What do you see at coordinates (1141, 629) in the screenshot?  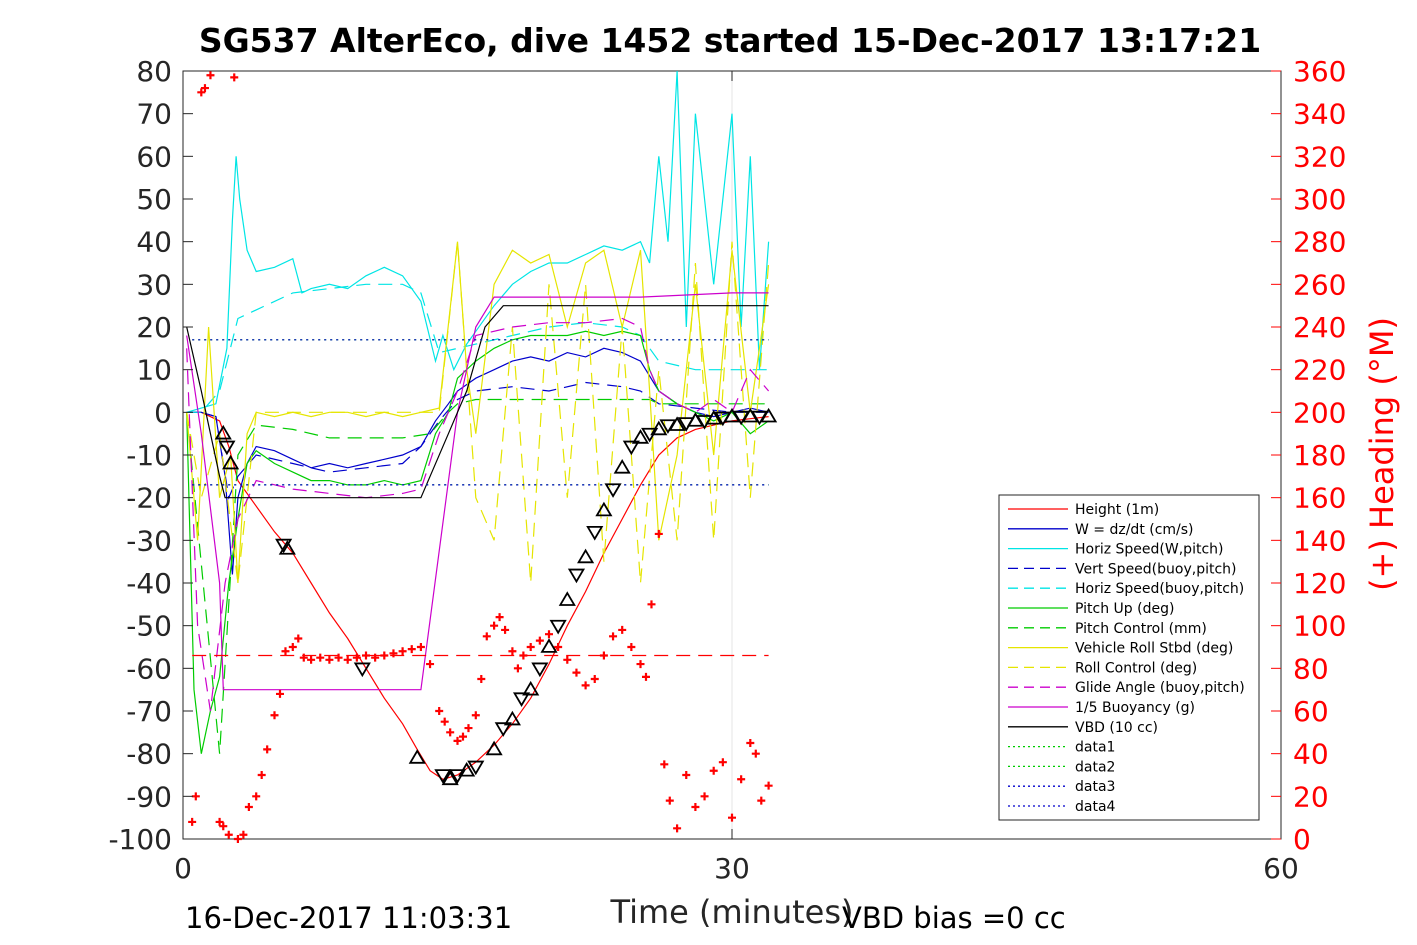 I see `legend-label: Pitch Control (mm)` at bounding box center [1141, 629].